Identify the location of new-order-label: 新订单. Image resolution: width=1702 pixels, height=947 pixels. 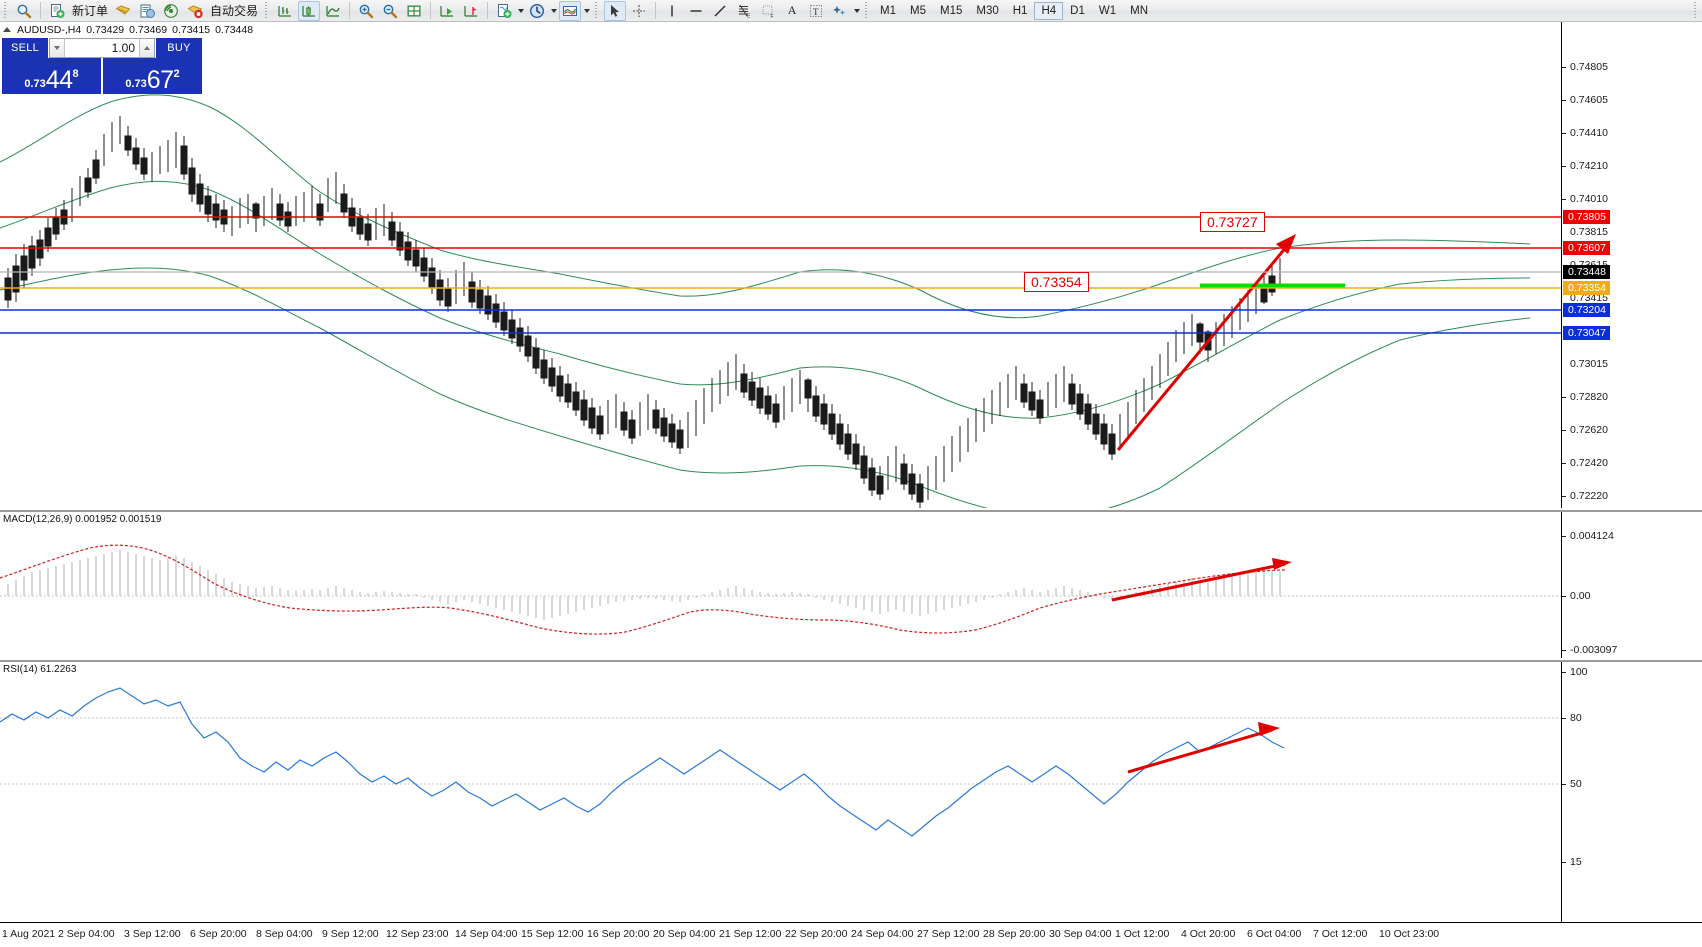
(90, 11).